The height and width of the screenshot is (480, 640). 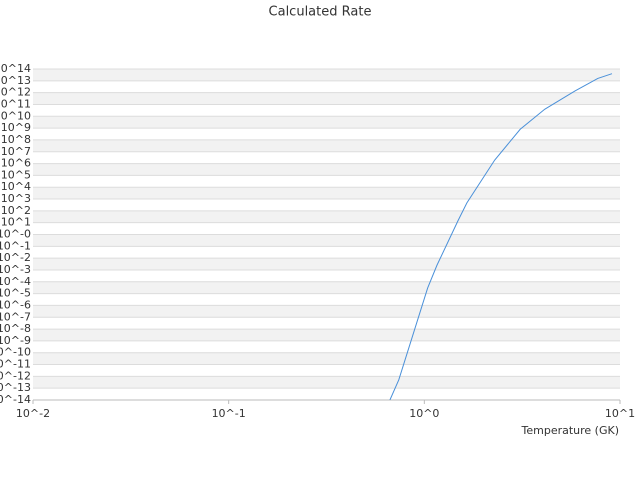 What do you see at coordinates (15, 340) in the screenshot?
I see `y-tick-label: 10^-9` at bounding box center [15, 340].